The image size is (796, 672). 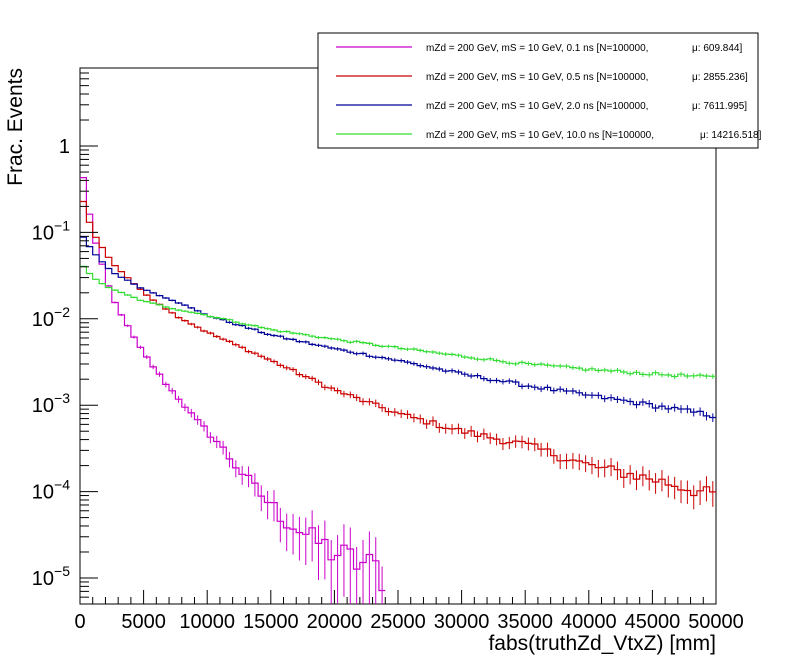 What do you see at coordinates (51, 403) in the screenshot?
I see `y-tick-label: 10⁻³` at bounding box center [51, 403].